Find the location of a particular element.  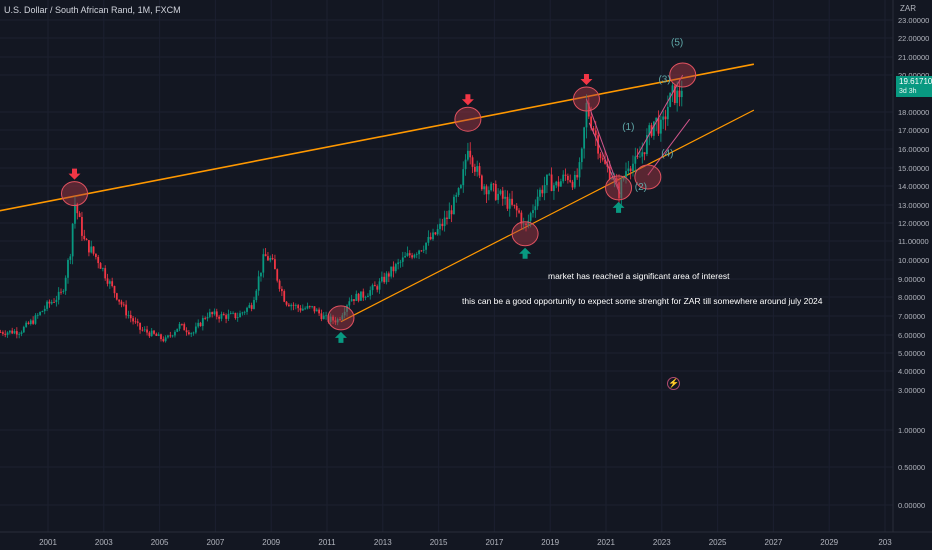

y-tick-label: 13.00000 is located at coordinates (913, 205).